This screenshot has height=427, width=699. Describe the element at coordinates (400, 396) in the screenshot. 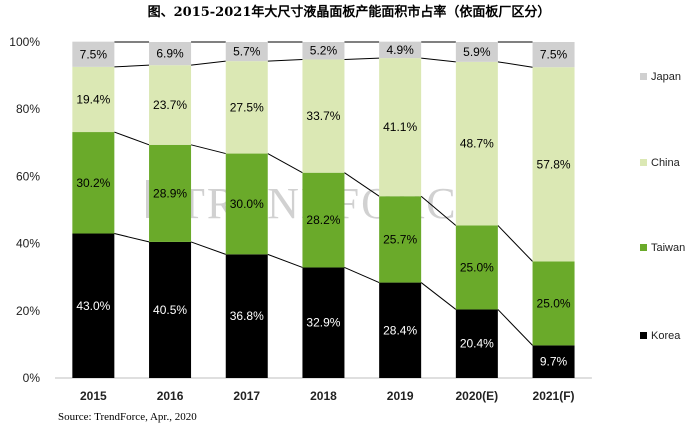

I see `x-tick-label: 2019` at that location.